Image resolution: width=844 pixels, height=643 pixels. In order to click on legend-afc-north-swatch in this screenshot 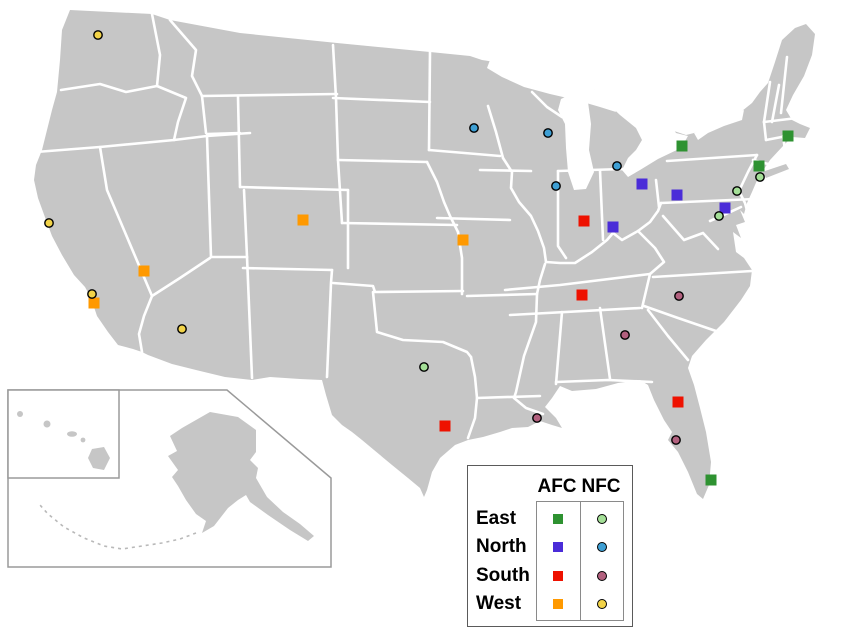, I will do `click(558, 547)`.